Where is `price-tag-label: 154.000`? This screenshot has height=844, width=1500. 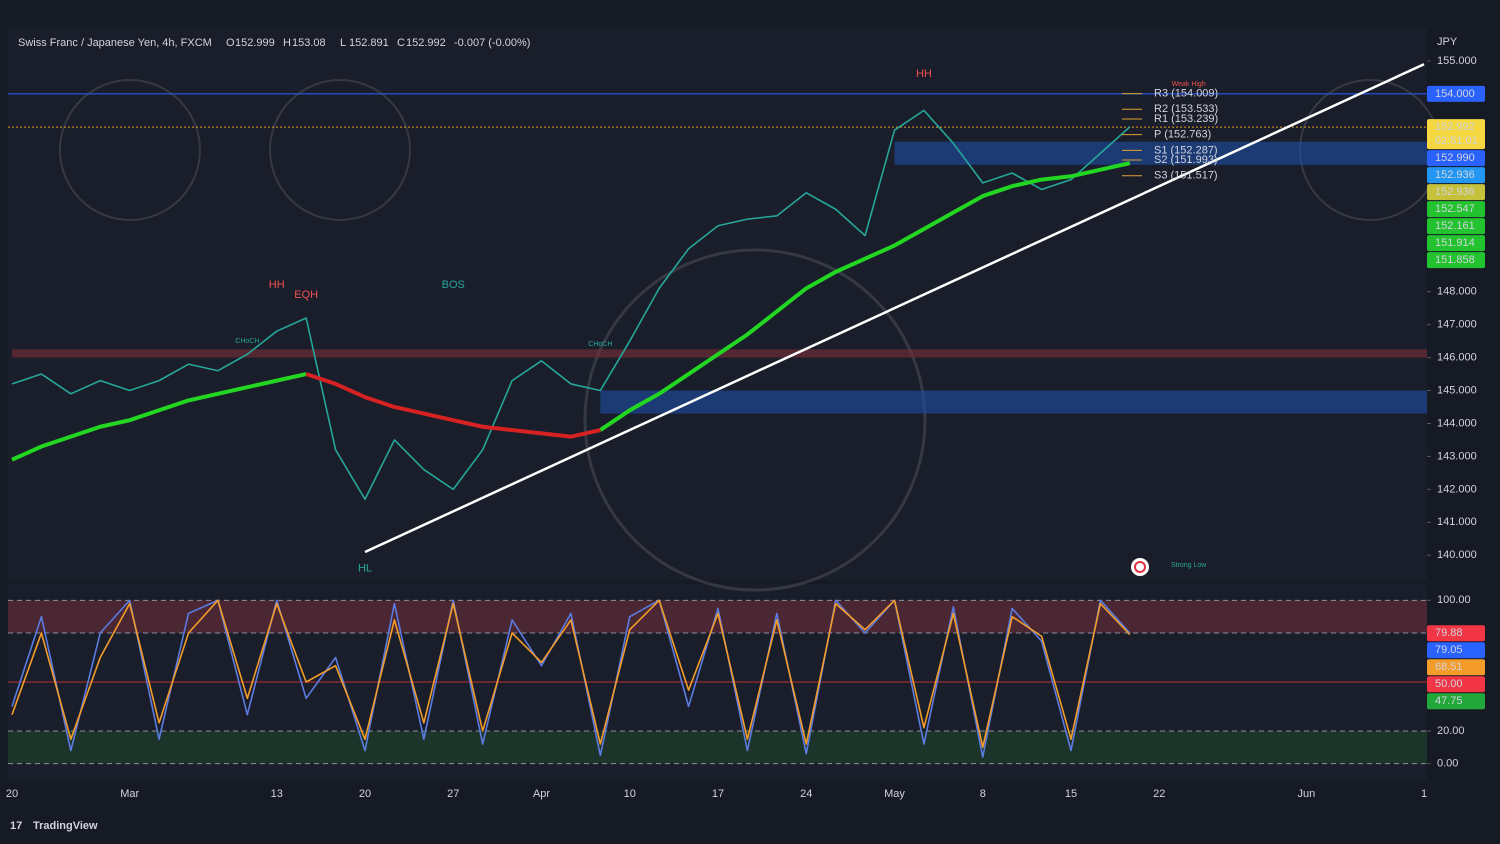
price-tag-label: 154.000 is located at coordinates (1455, 94).